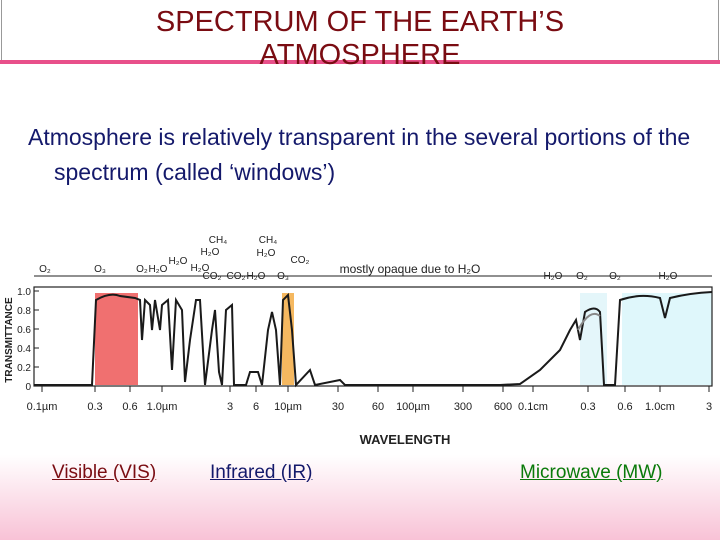 Image resolution: width=720 pixels, height=540 pixels. Describe the element at coordinates (162, 407) in the screenshot. I see `x-tick-label: 1.0µm` at that location.